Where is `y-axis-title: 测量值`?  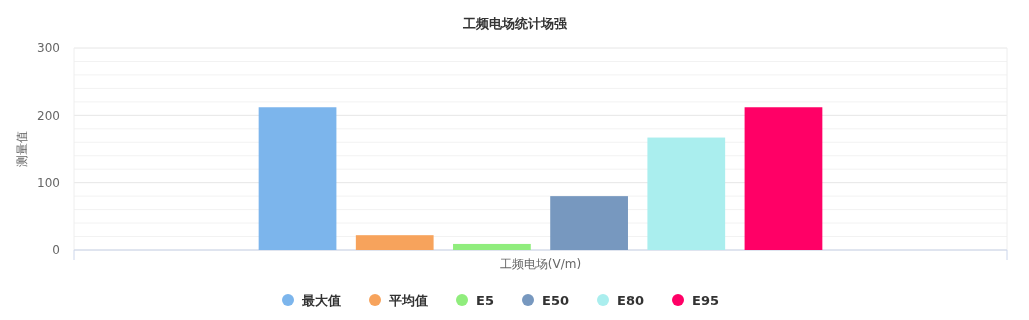 y-axis-title: 测量值 is located at coordinates (22, 149).